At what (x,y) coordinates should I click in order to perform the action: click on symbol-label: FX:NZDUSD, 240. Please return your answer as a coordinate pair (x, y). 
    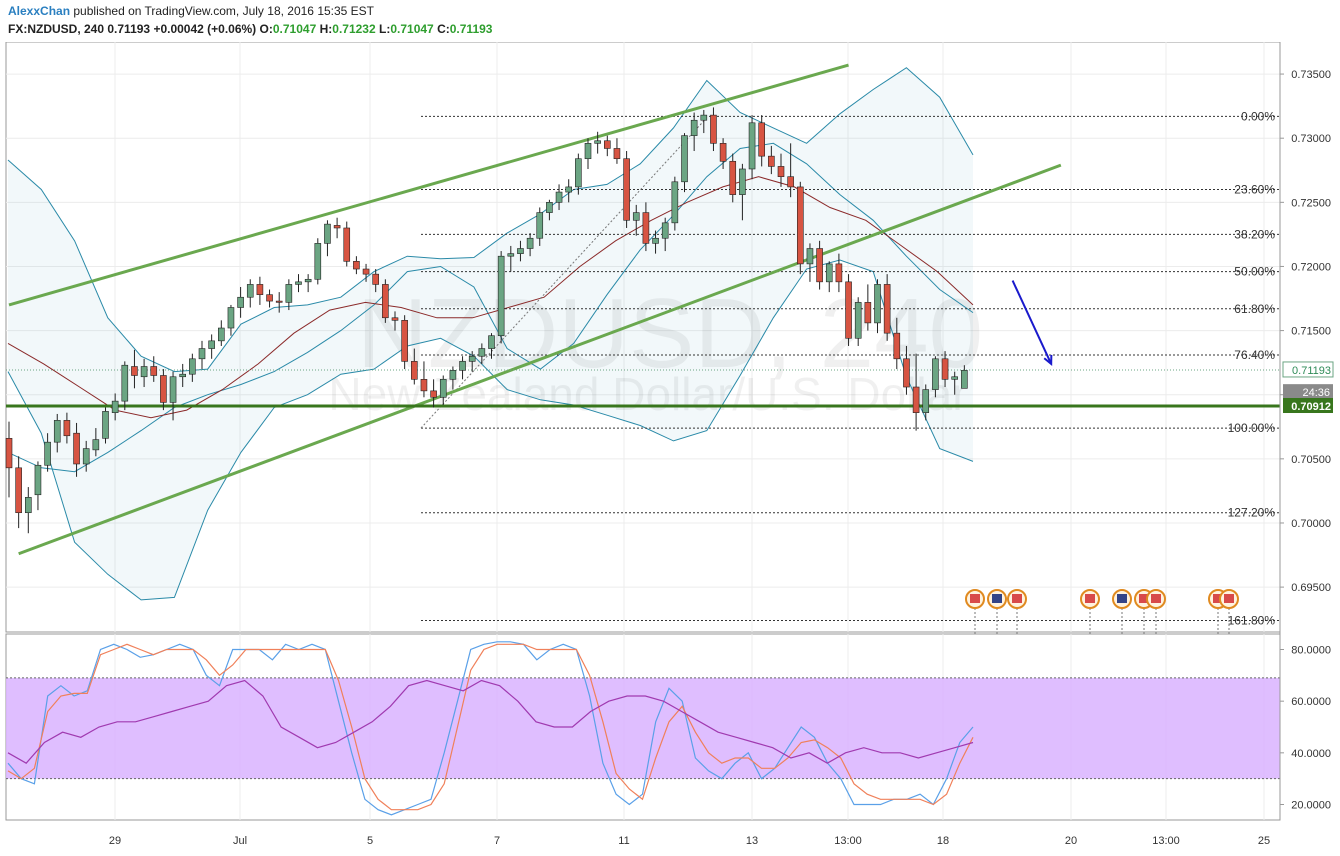
    Looking at the image, I should click on (56, 29).